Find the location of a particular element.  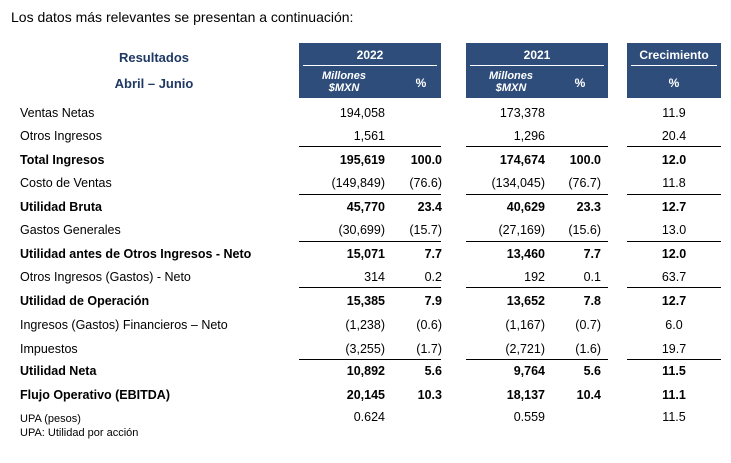

pct-2022: 100.0 is located at coordinates (426, 160).